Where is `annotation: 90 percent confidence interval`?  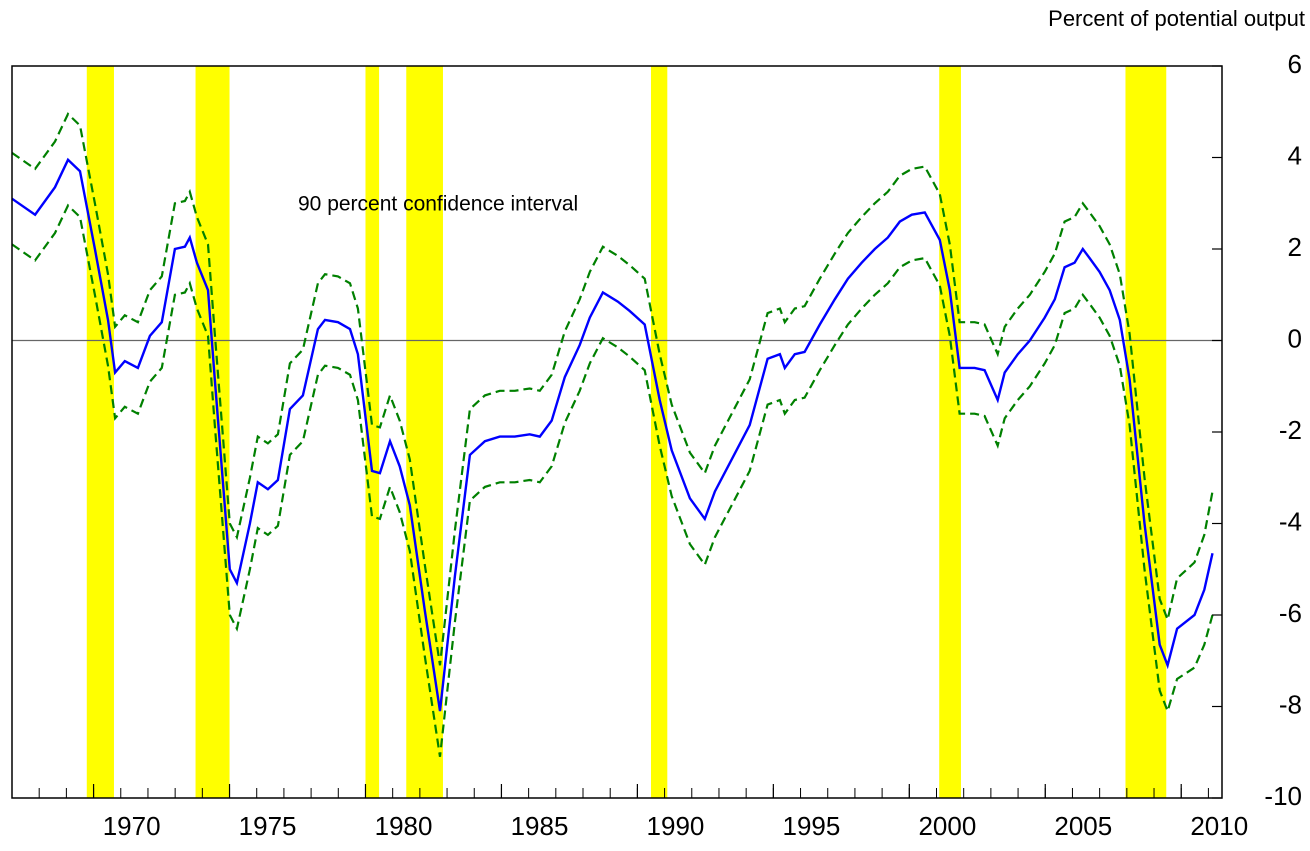 annotation: 90 percent confidence interval is located at coordinates (438, 204).